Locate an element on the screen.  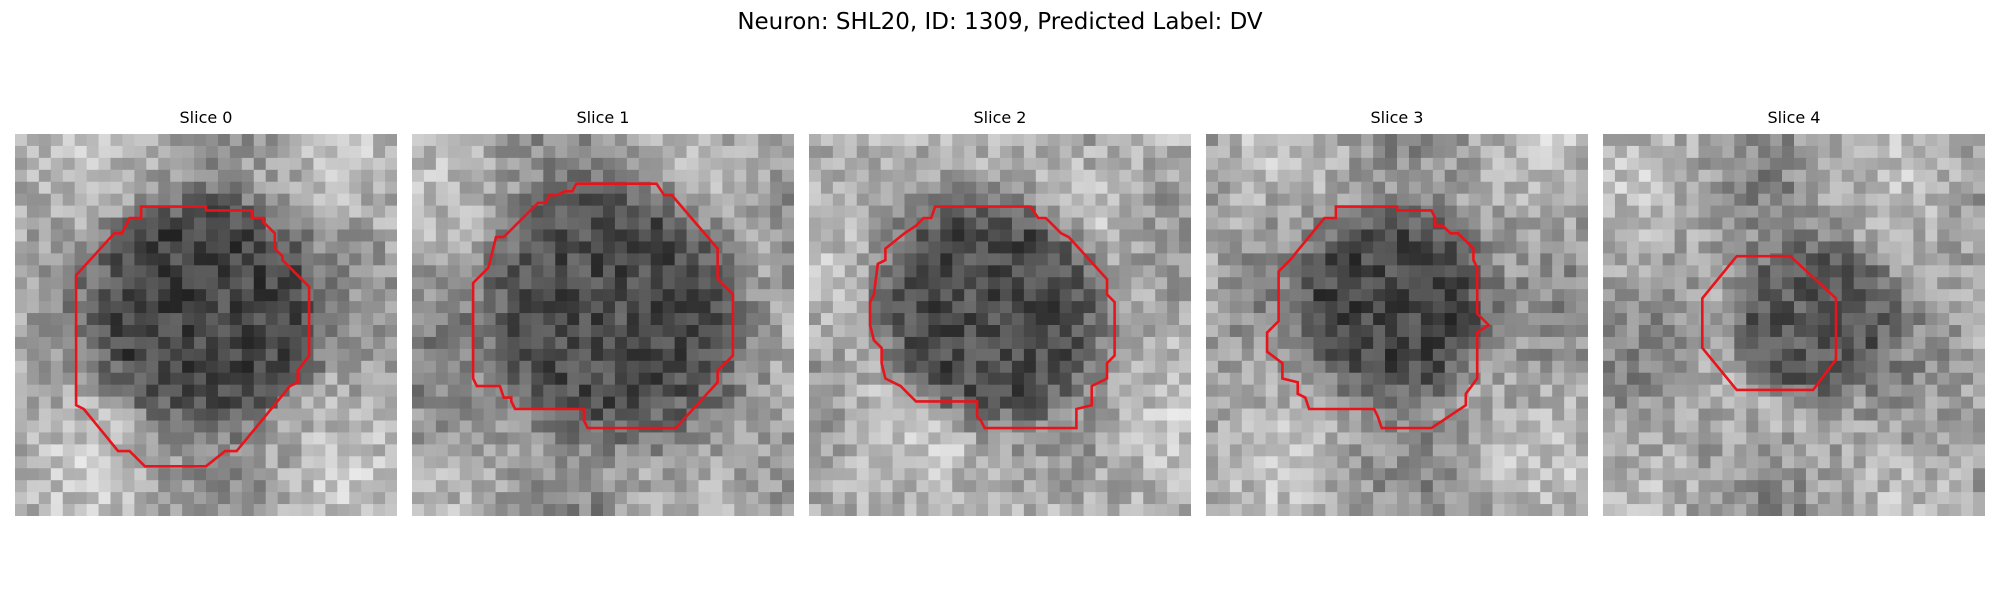
slice-title: Slice 0 is located at coordinates (206, 117).